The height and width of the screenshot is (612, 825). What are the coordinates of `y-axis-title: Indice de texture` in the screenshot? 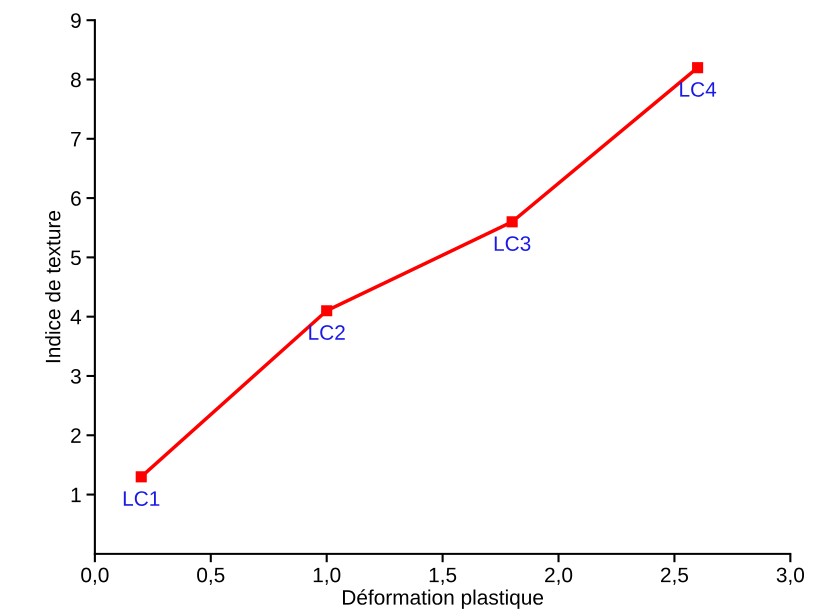 It's located at (52, 286).